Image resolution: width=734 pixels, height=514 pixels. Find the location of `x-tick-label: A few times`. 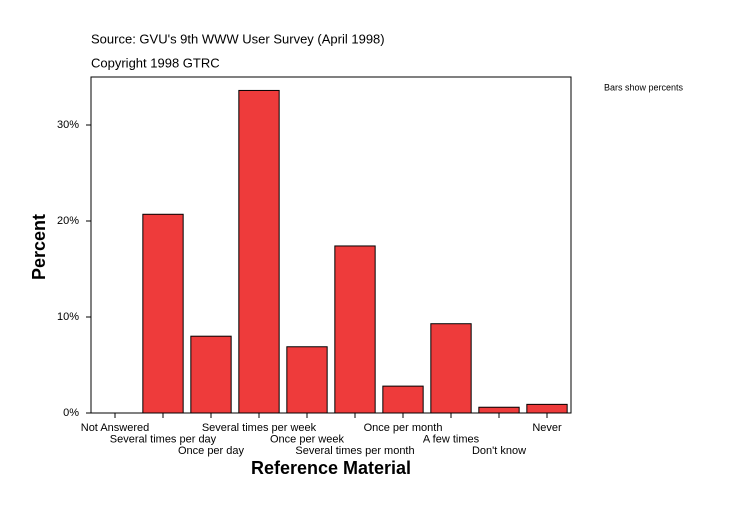

x-tick-label: A few times is located at coordinates (451, 439).